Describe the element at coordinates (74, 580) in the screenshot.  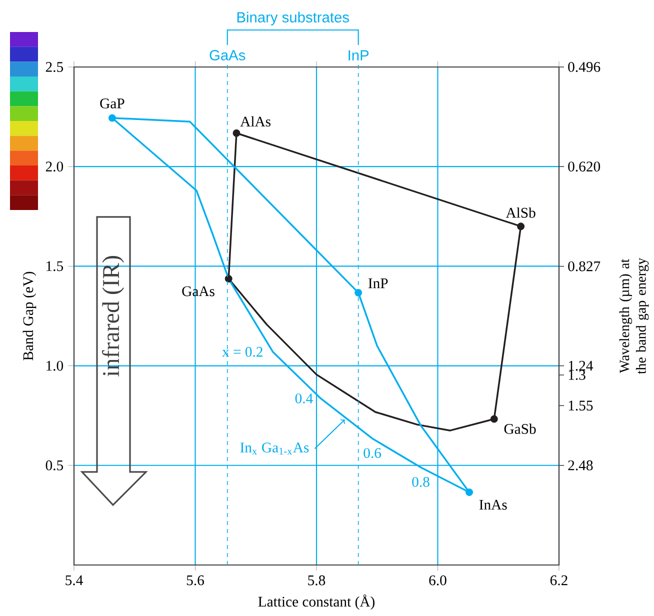
I see `x-tick-label: 5.4` at that location.